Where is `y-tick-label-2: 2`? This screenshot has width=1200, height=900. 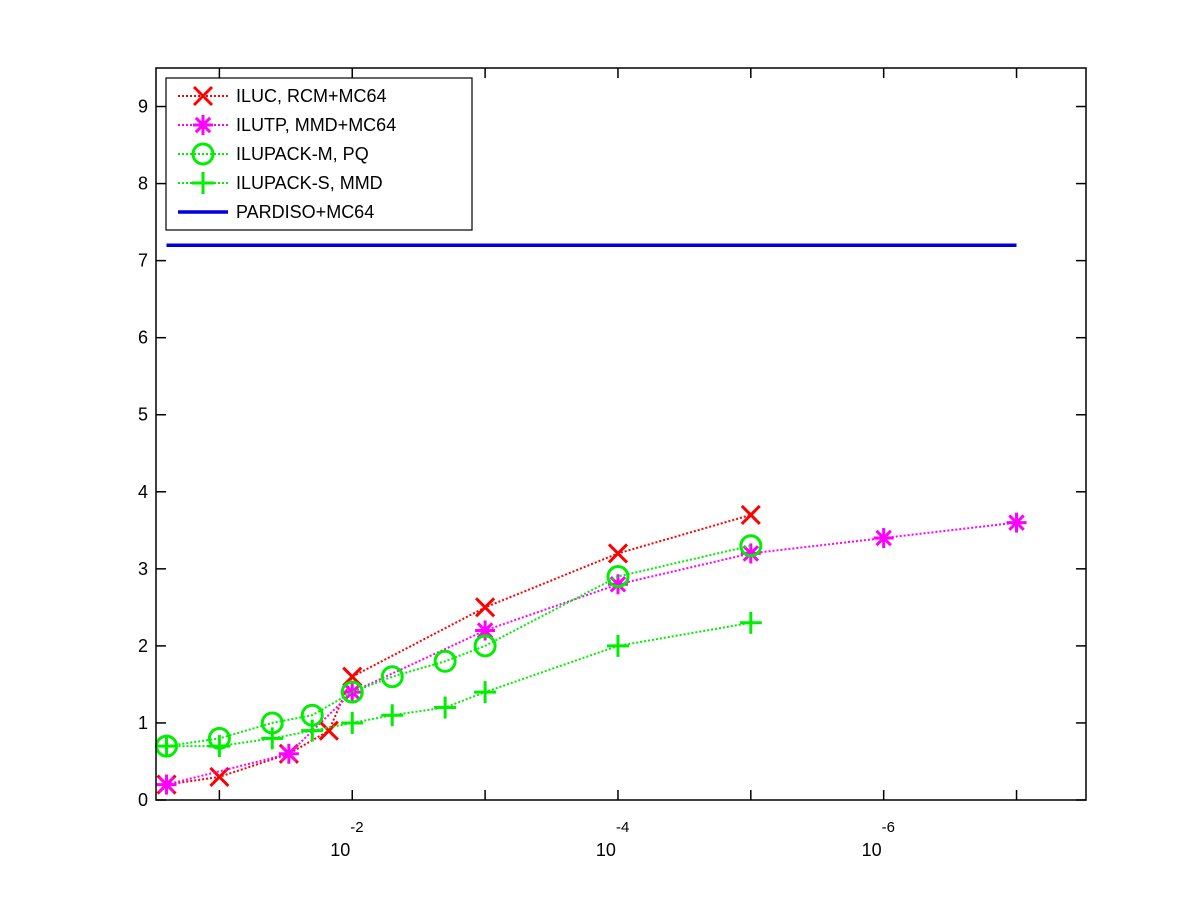
y-tick-label-2: 2 is located at coordinates (143, 646).